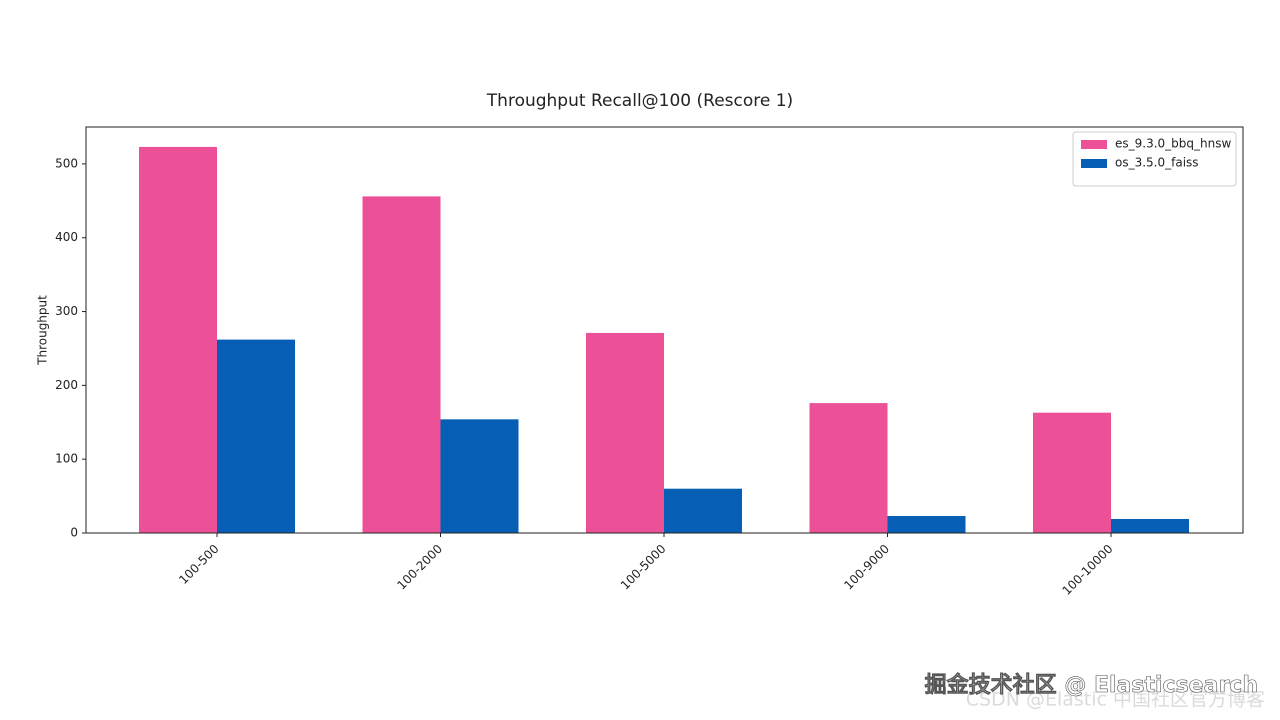  What do you see at coordinates (66, 237) in the screenshot?
I see `y-tick-label: 400` at bounding box center [66, 237].